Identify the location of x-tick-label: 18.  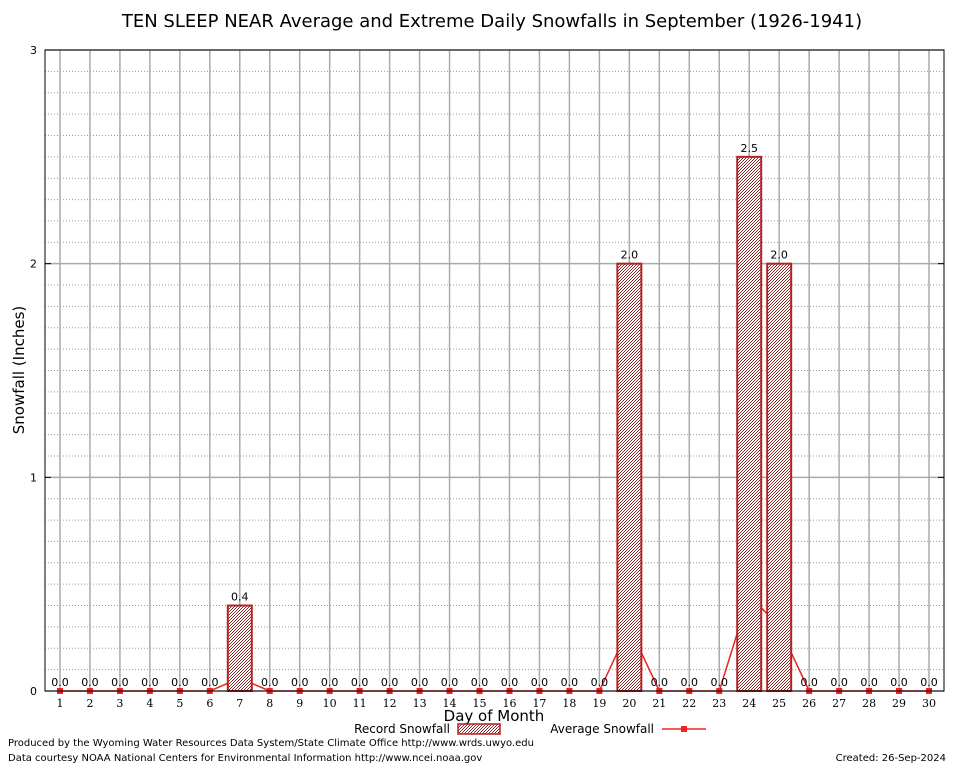
(569, 703).